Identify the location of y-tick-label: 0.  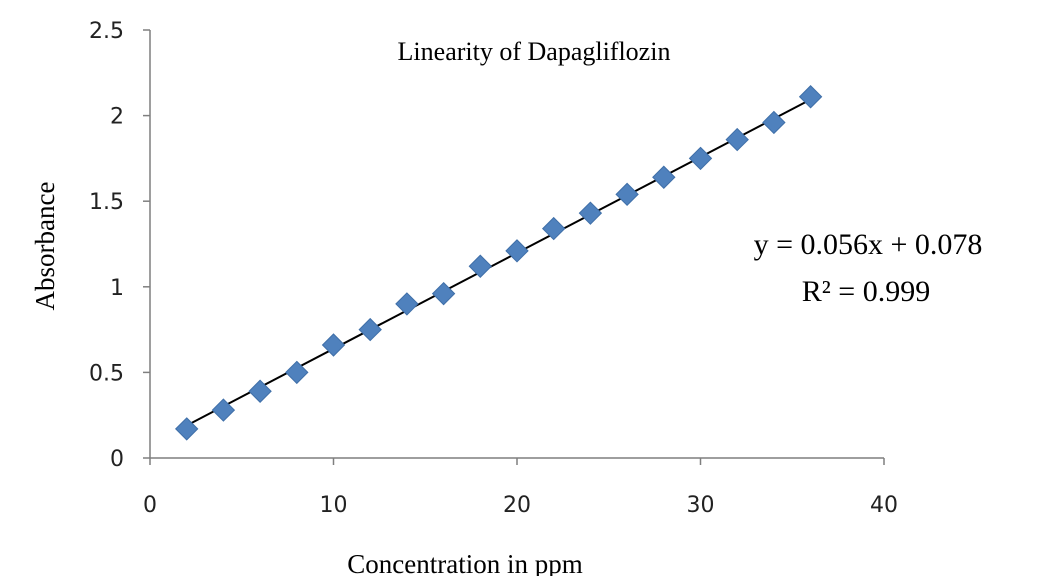
(117, 459).